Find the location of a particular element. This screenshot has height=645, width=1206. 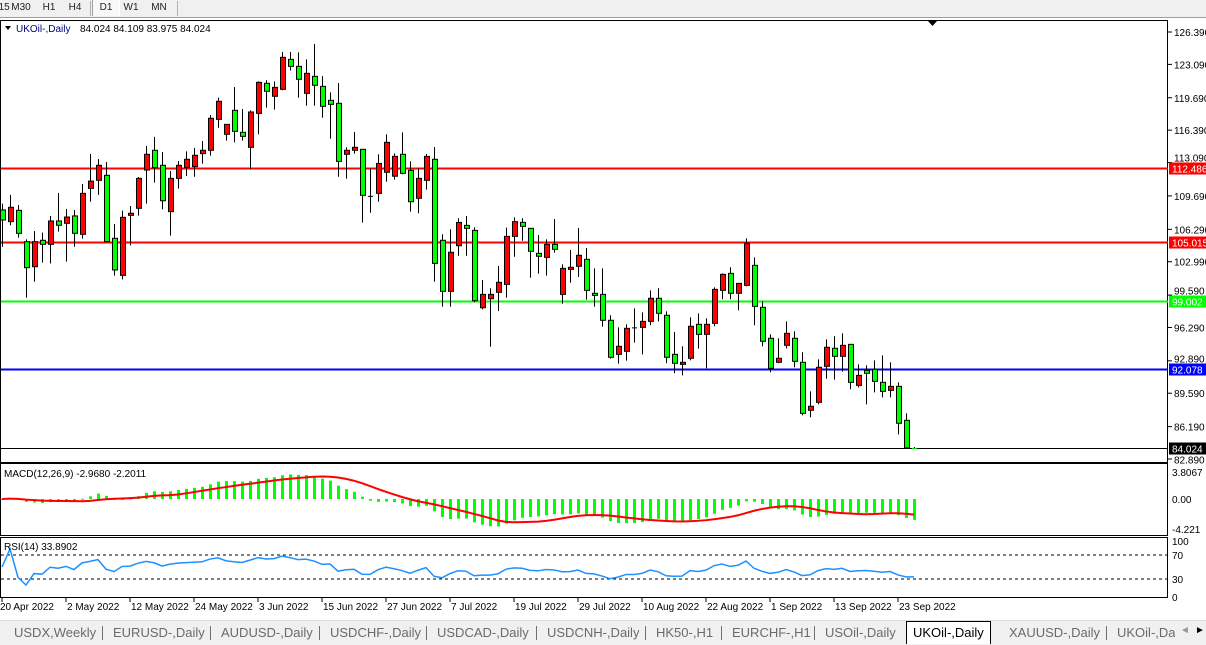

date-axis-label: 15 Jun 2022 is located at coordinates (350, 607).